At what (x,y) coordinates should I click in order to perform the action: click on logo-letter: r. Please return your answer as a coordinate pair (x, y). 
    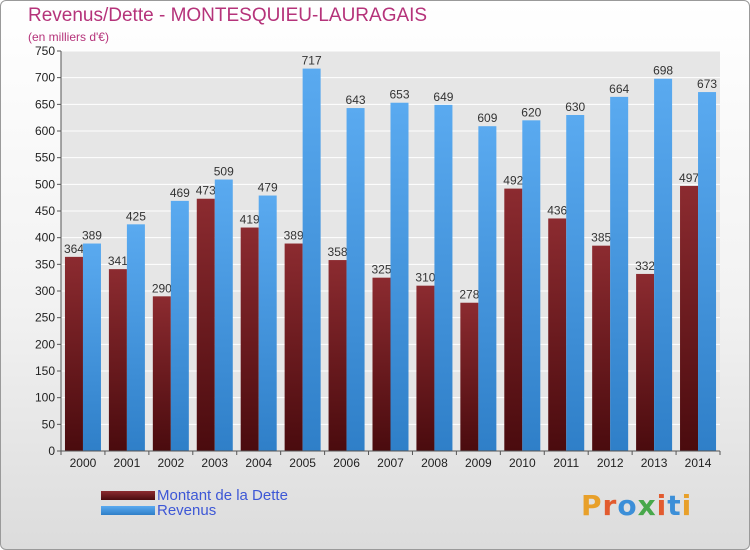
    Looking at the image, I should click on (610, 505).